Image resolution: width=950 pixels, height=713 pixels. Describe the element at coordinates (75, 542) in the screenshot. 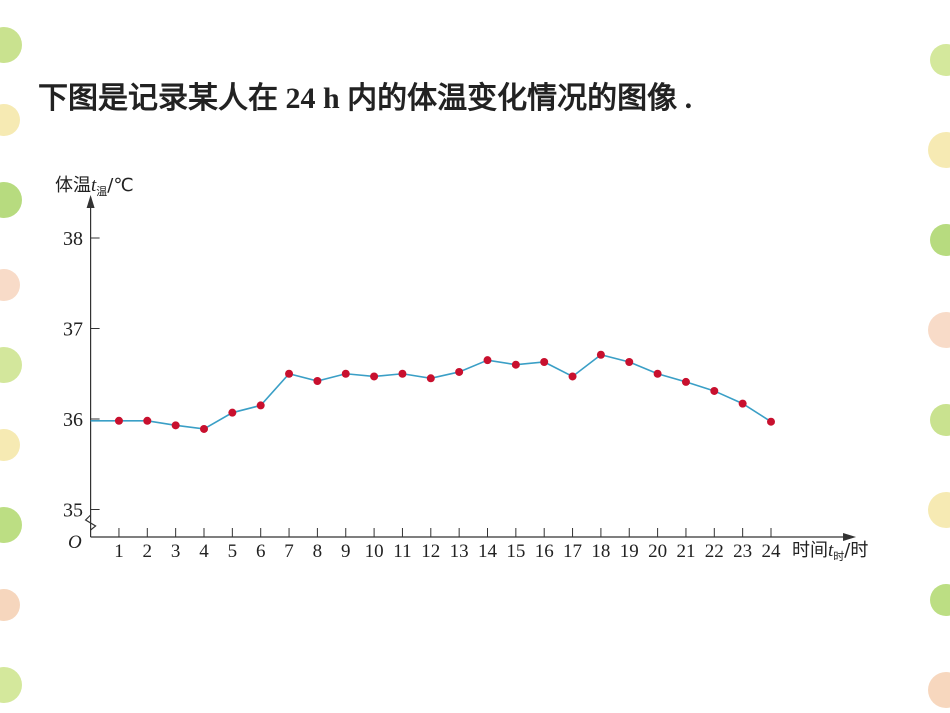

I see `origin-label: O` at that location.